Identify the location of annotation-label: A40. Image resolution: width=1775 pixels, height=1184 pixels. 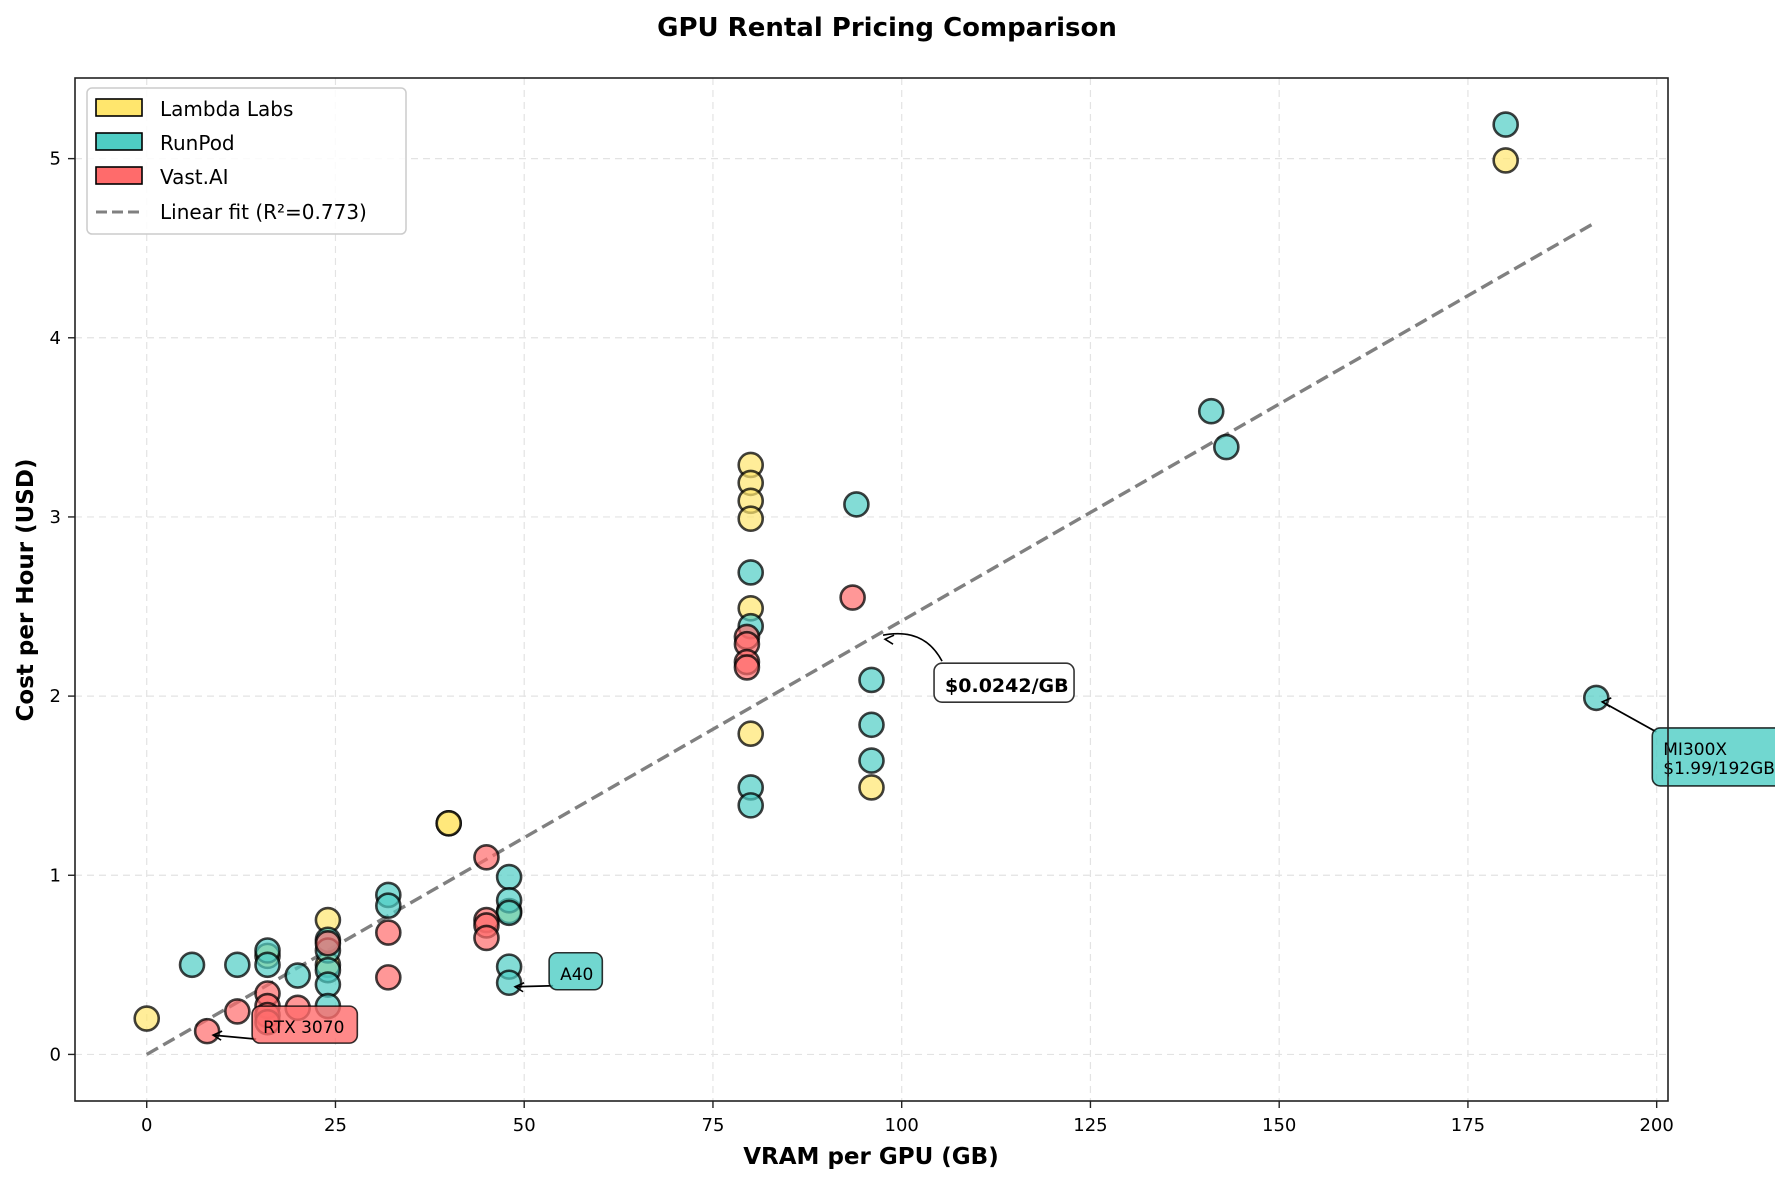
(576, 975).